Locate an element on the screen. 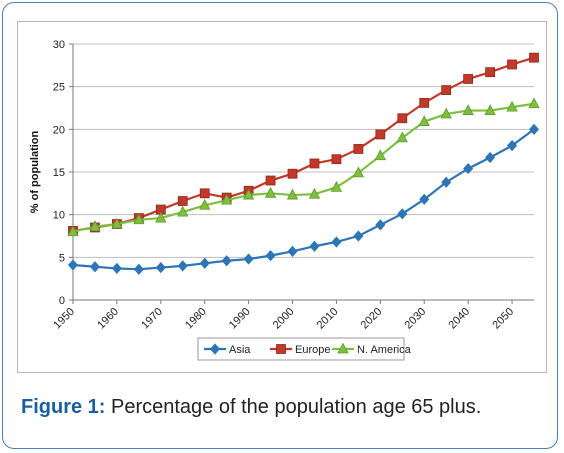  y-tick-label: 0 is located at coordinates (62, 301).